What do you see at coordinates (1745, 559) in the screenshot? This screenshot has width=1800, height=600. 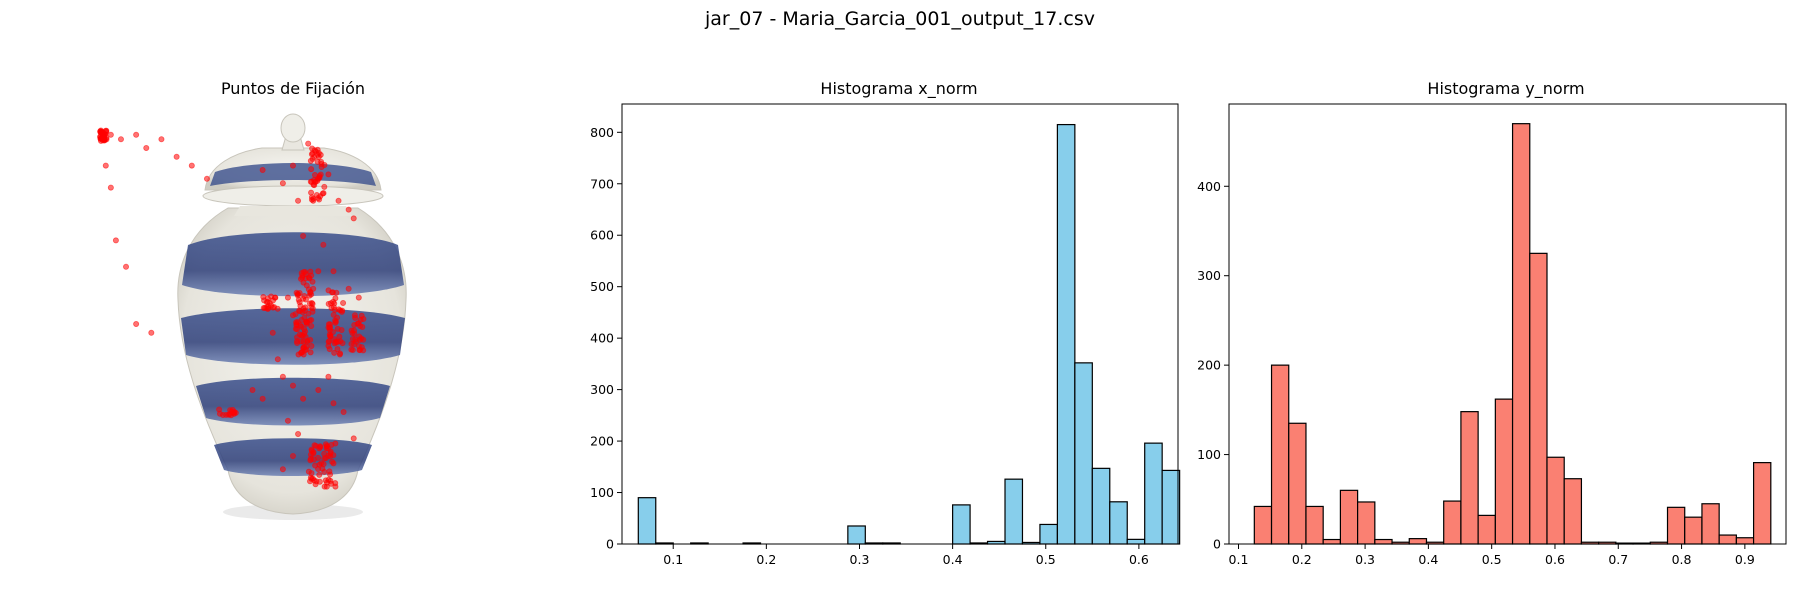 I see `histogram-y-xtick-label: 0.9` at bounding box center [1745, 559].